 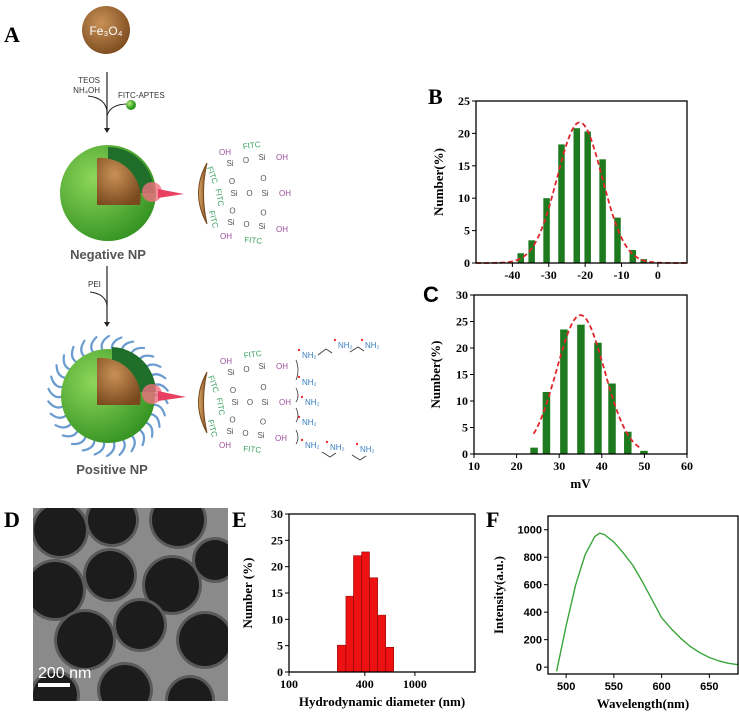 What do you see at coordinates (644, 466) in the screenshot?
I see `x-tick-label: 50` at bounding box center [644, 466].